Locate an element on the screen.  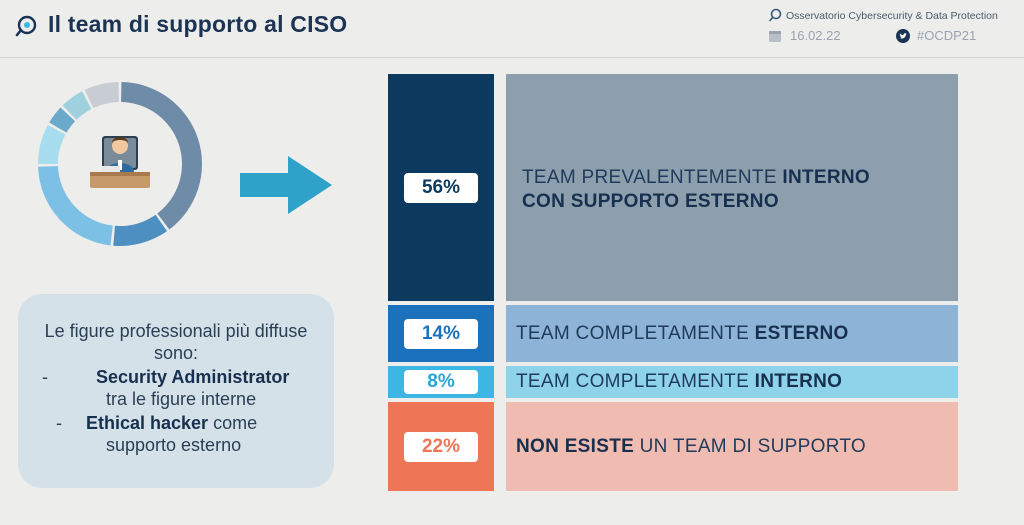
ciso-at-desk-icon is located at coordinates (120, 162).